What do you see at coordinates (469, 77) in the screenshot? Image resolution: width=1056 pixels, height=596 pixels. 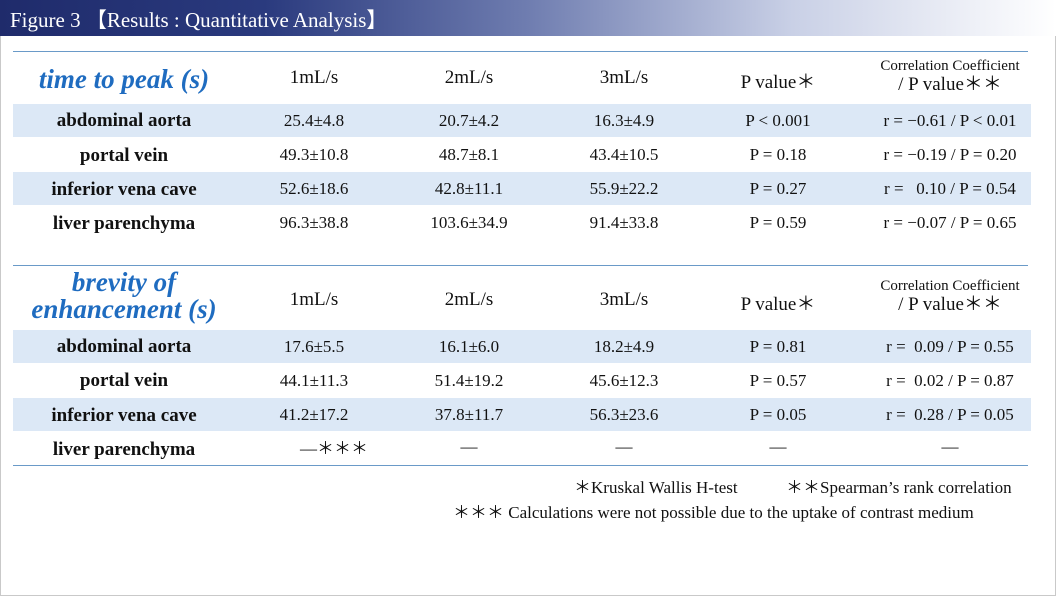 I see `table1-col-2mls: 2mL/s` at bounding box center [469, 77].